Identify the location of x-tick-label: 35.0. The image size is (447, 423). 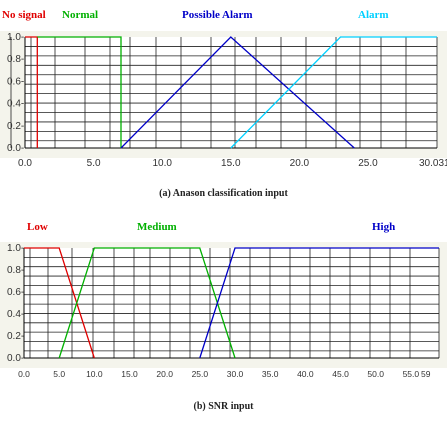
(270, 374).